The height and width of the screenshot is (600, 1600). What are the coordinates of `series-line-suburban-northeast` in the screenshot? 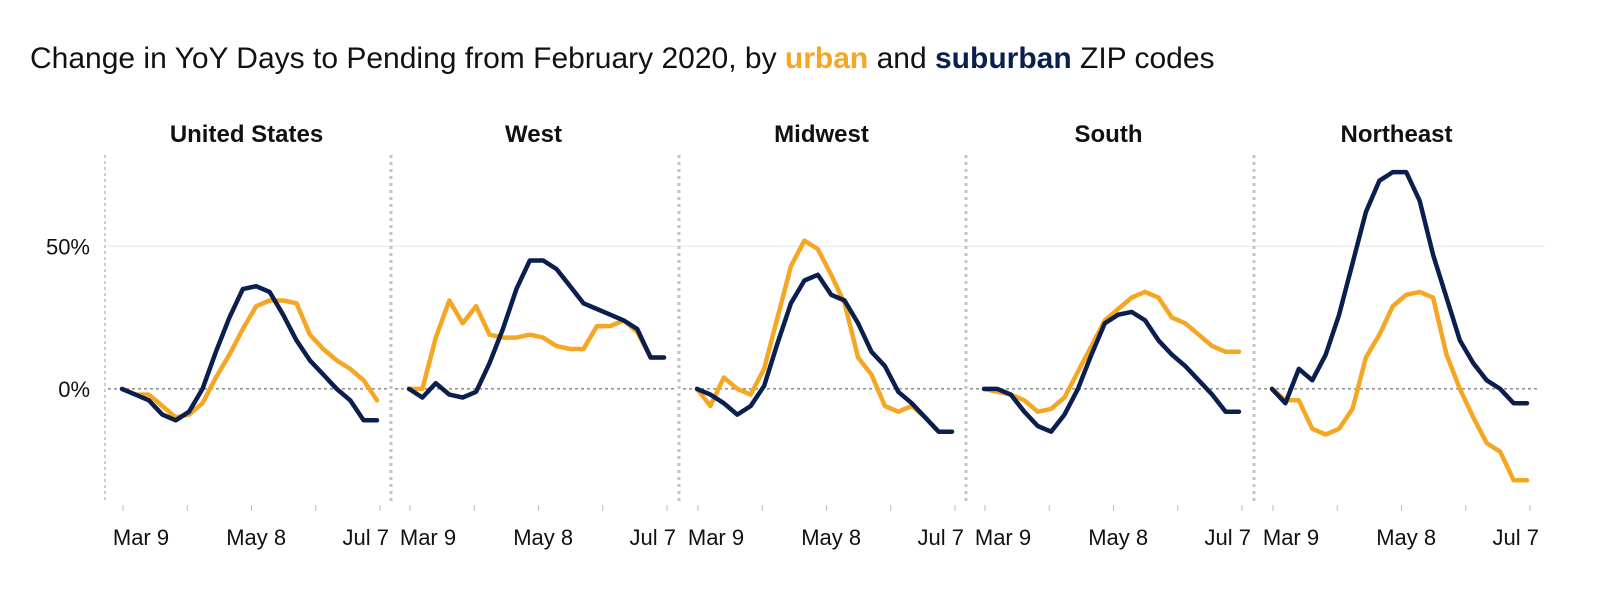 It's located at (1399, 287).